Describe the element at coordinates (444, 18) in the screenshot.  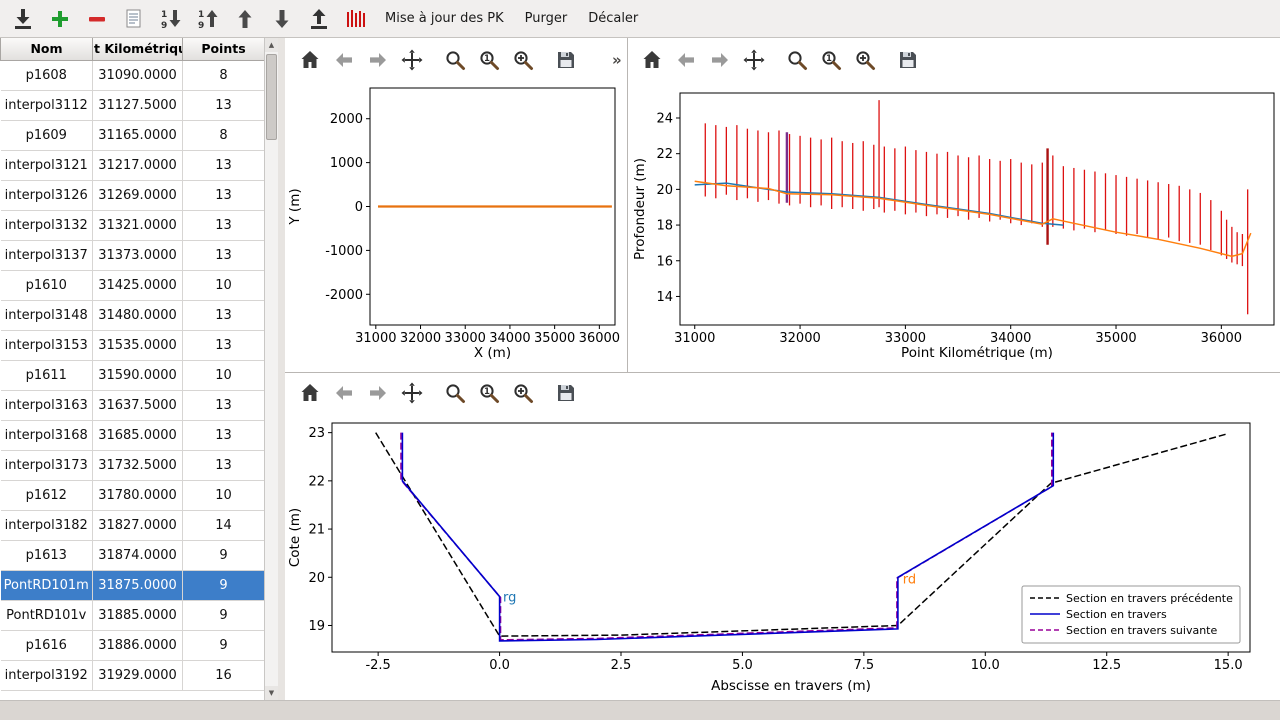
I see `update-pk-button: Mise à jour des PK` at that location.